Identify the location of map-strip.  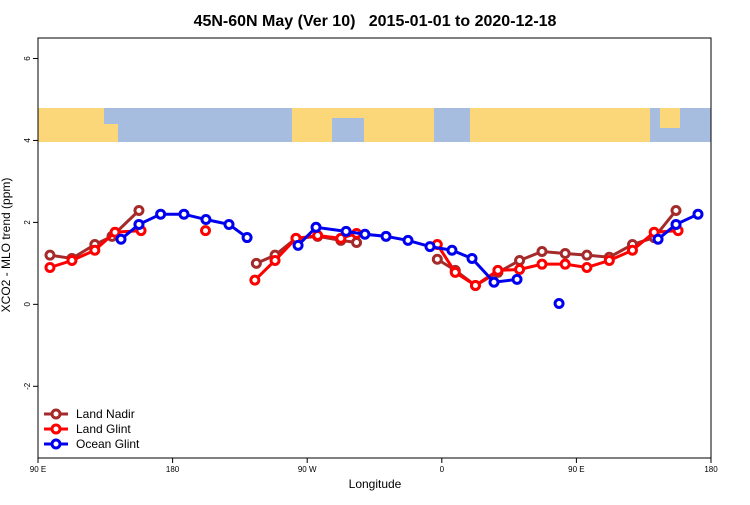
(374, 125).